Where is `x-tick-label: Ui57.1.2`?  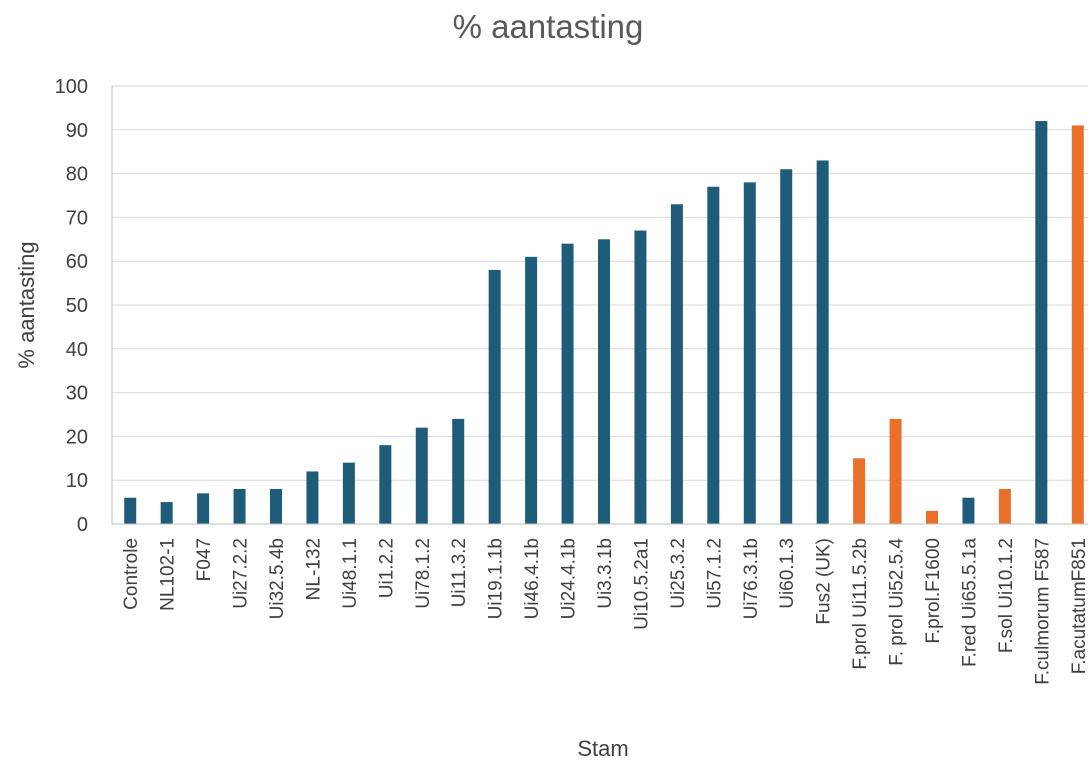 x-tick-label: Ui57.1.2 is located at coordinates (714, 573).